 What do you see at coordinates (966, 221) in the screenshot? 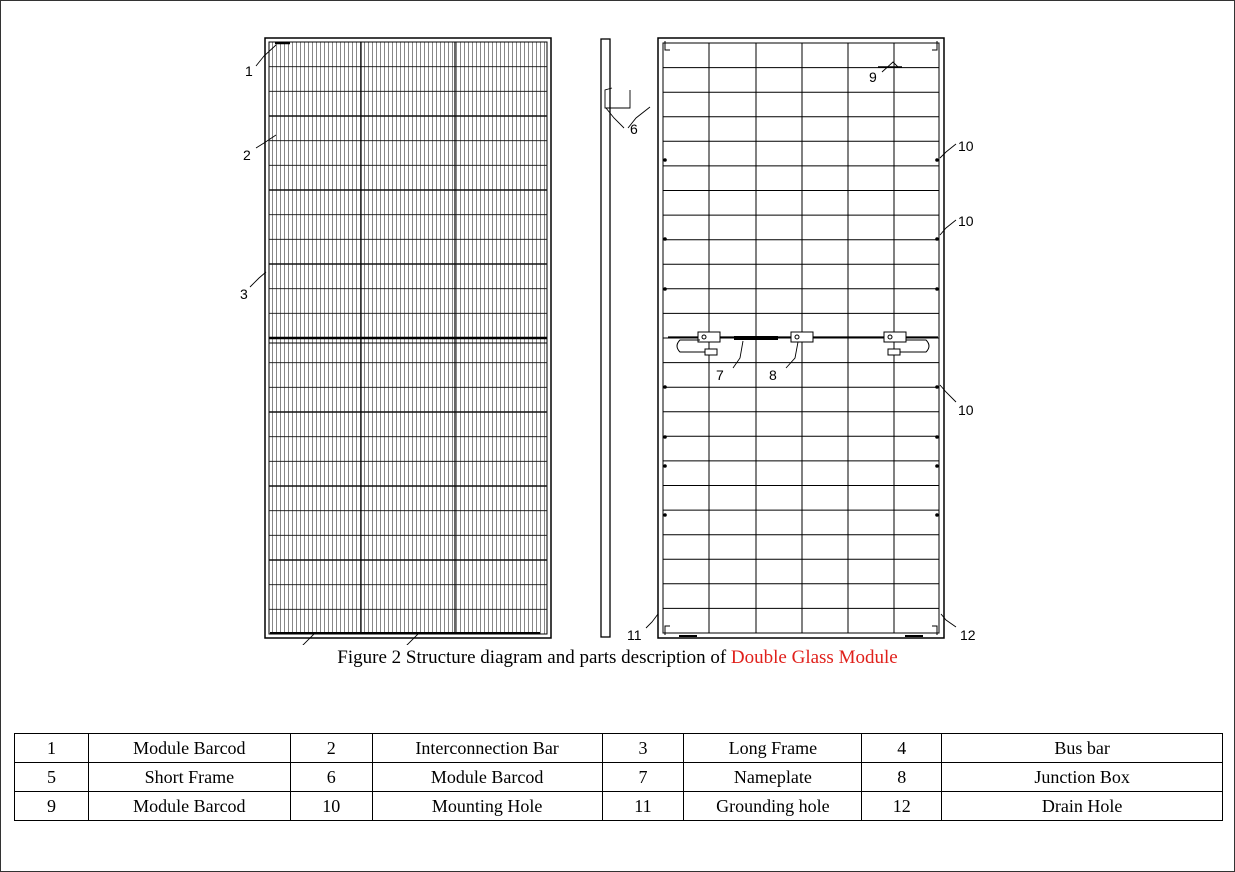
I see `callout-10b: 10` at bounding box center [966, 221].